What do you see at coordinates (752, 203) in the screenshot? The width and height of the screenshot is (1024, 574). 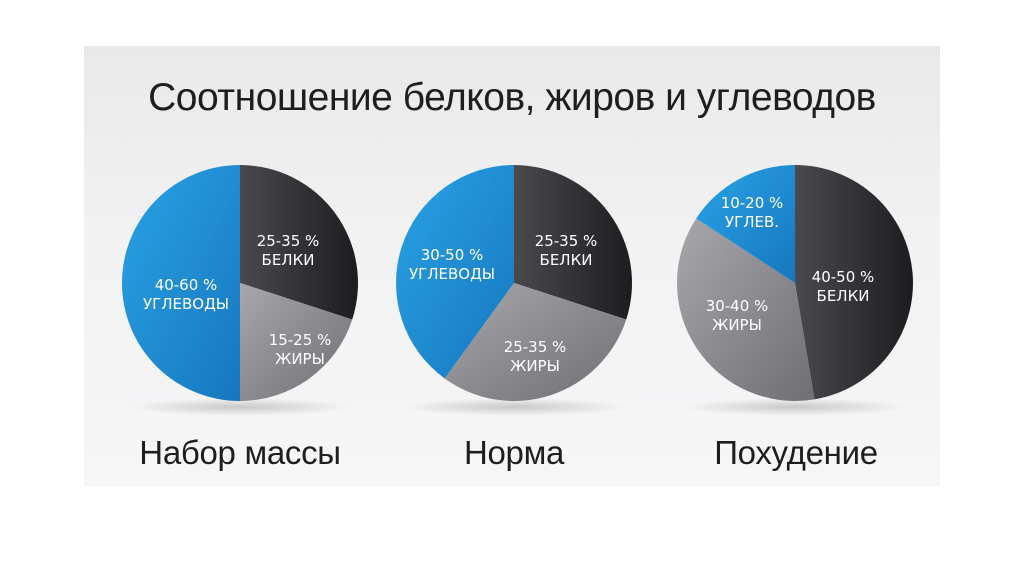 I see `slice-range-label: 10-20 %` at bounding box center [752, 203].